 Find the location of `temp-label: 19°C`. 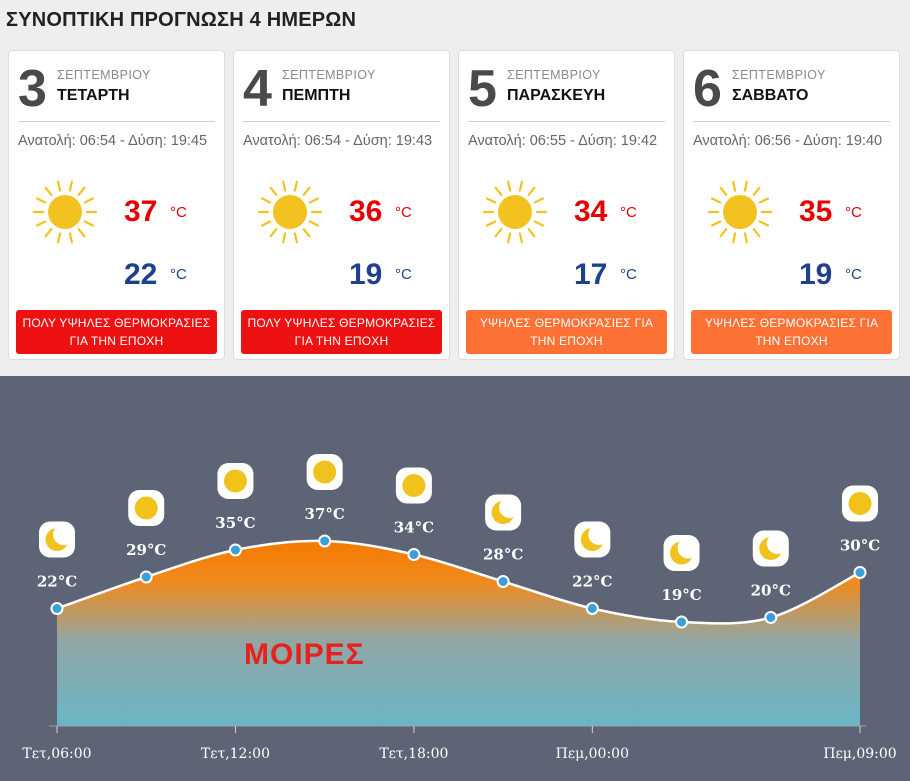

temp-label: 19°C is located at coordinates (681, 595).